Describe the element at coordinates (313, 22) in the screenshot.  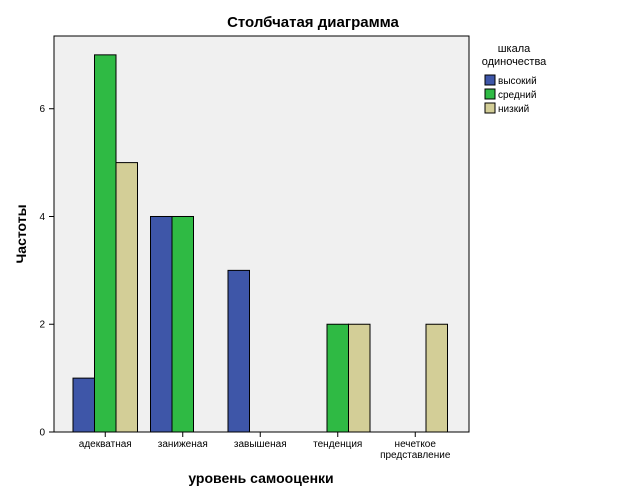
I see `chart-title: Столбчатая диаграмма` at that location.